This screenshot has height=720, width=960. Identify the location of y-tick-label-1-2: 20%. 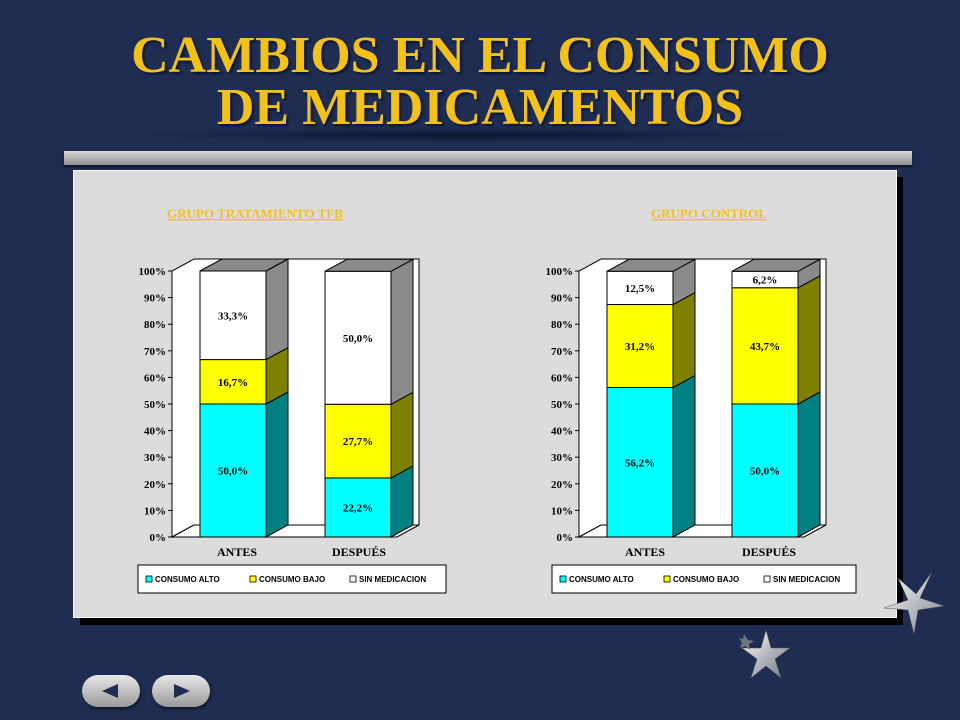
(562, 485).